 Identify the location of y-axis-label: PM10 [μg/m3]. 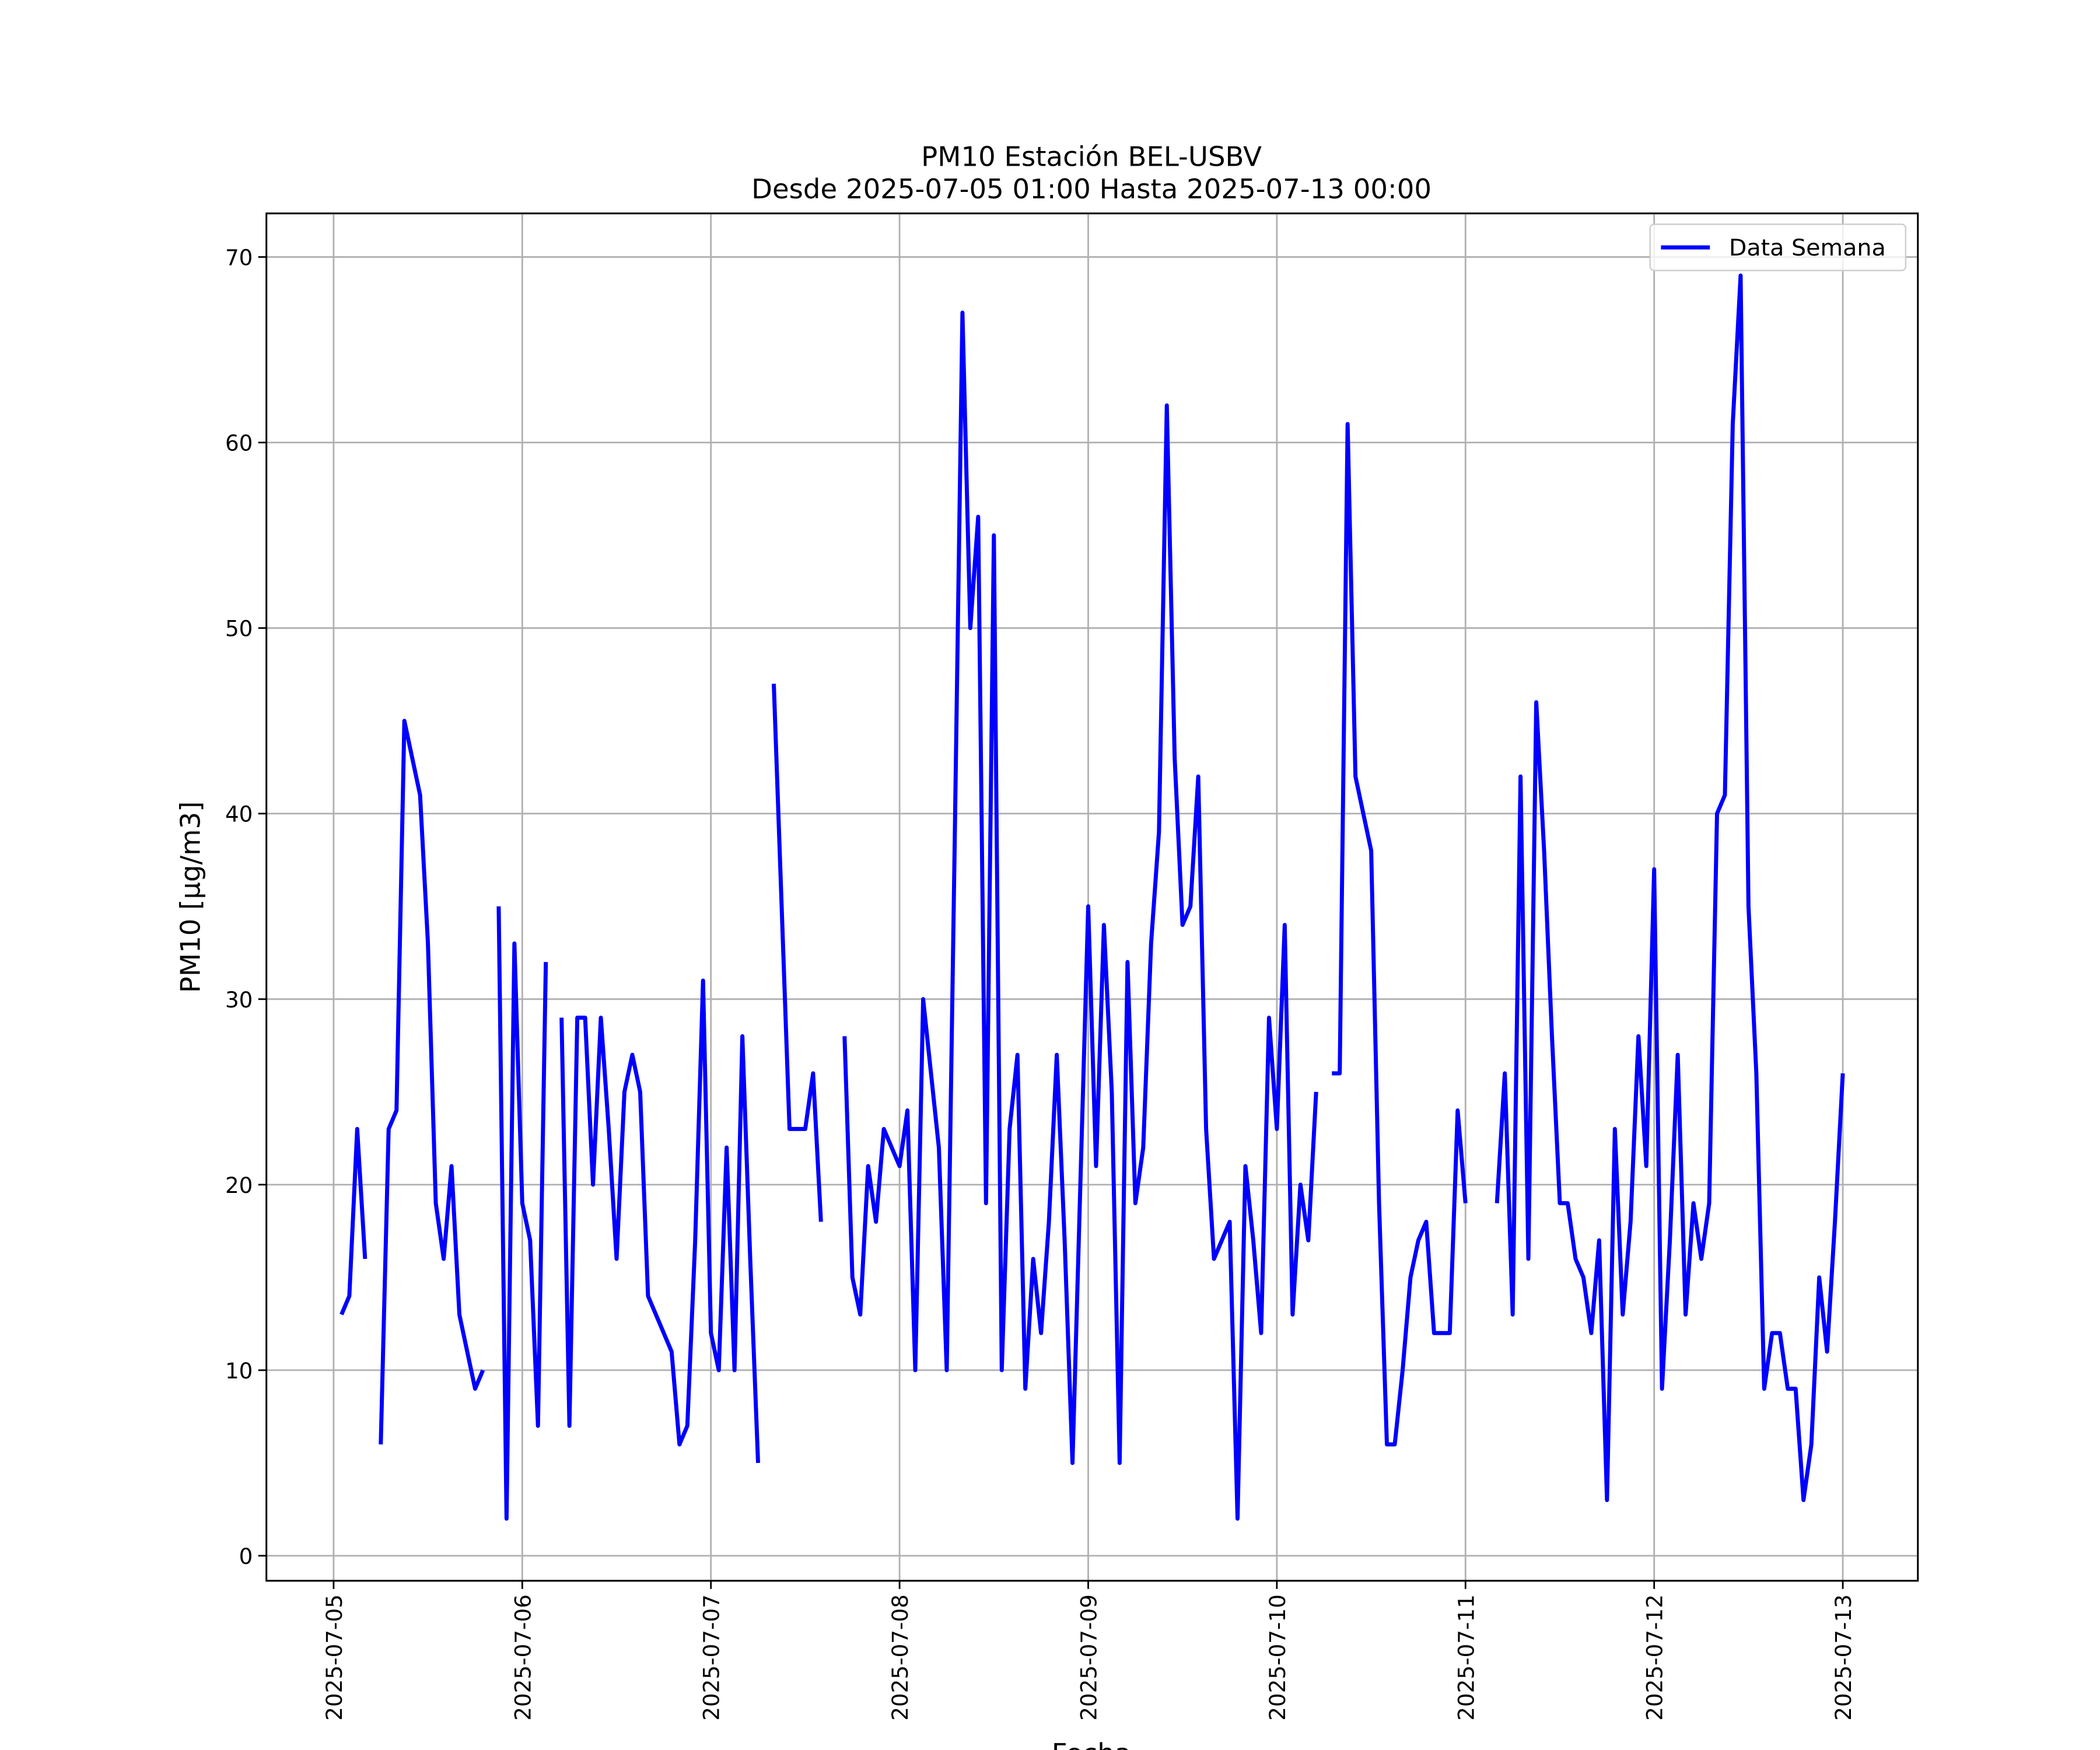
(190, 897).